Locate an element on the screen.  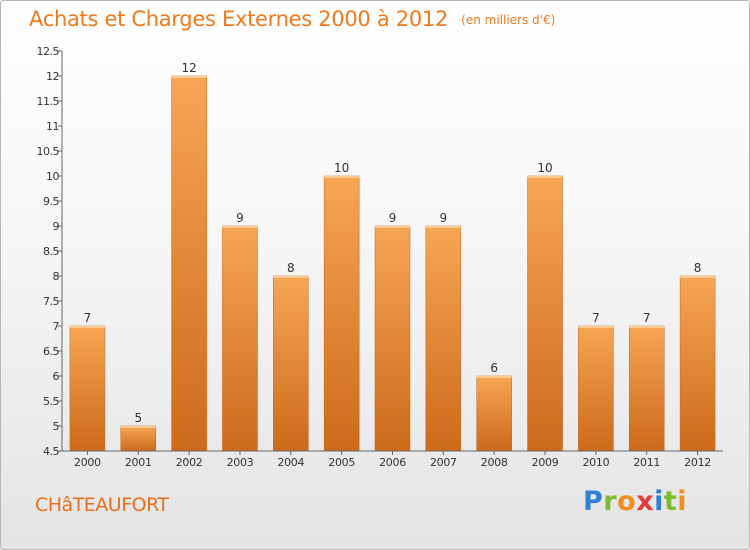
bar-2007 is located at coordinates (443, 338).